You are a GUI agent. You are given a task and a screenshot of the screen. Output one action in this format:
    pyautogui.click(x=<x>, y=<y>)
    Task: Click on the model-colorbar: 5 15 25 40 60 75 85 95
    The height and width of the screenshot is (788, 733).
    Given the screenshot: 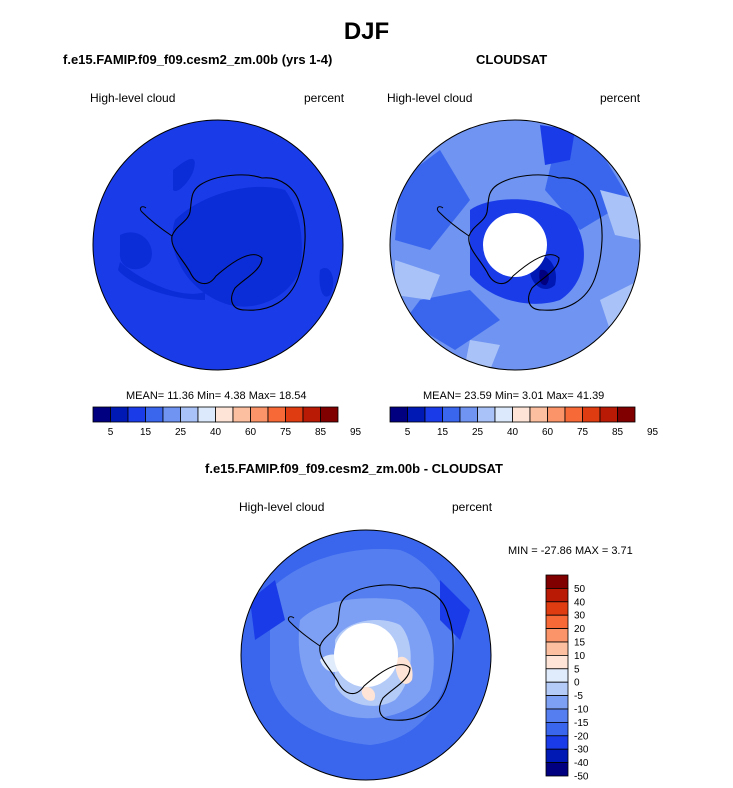 What is the action you would take?
    pyautogui.click(x=227, y=422)
    